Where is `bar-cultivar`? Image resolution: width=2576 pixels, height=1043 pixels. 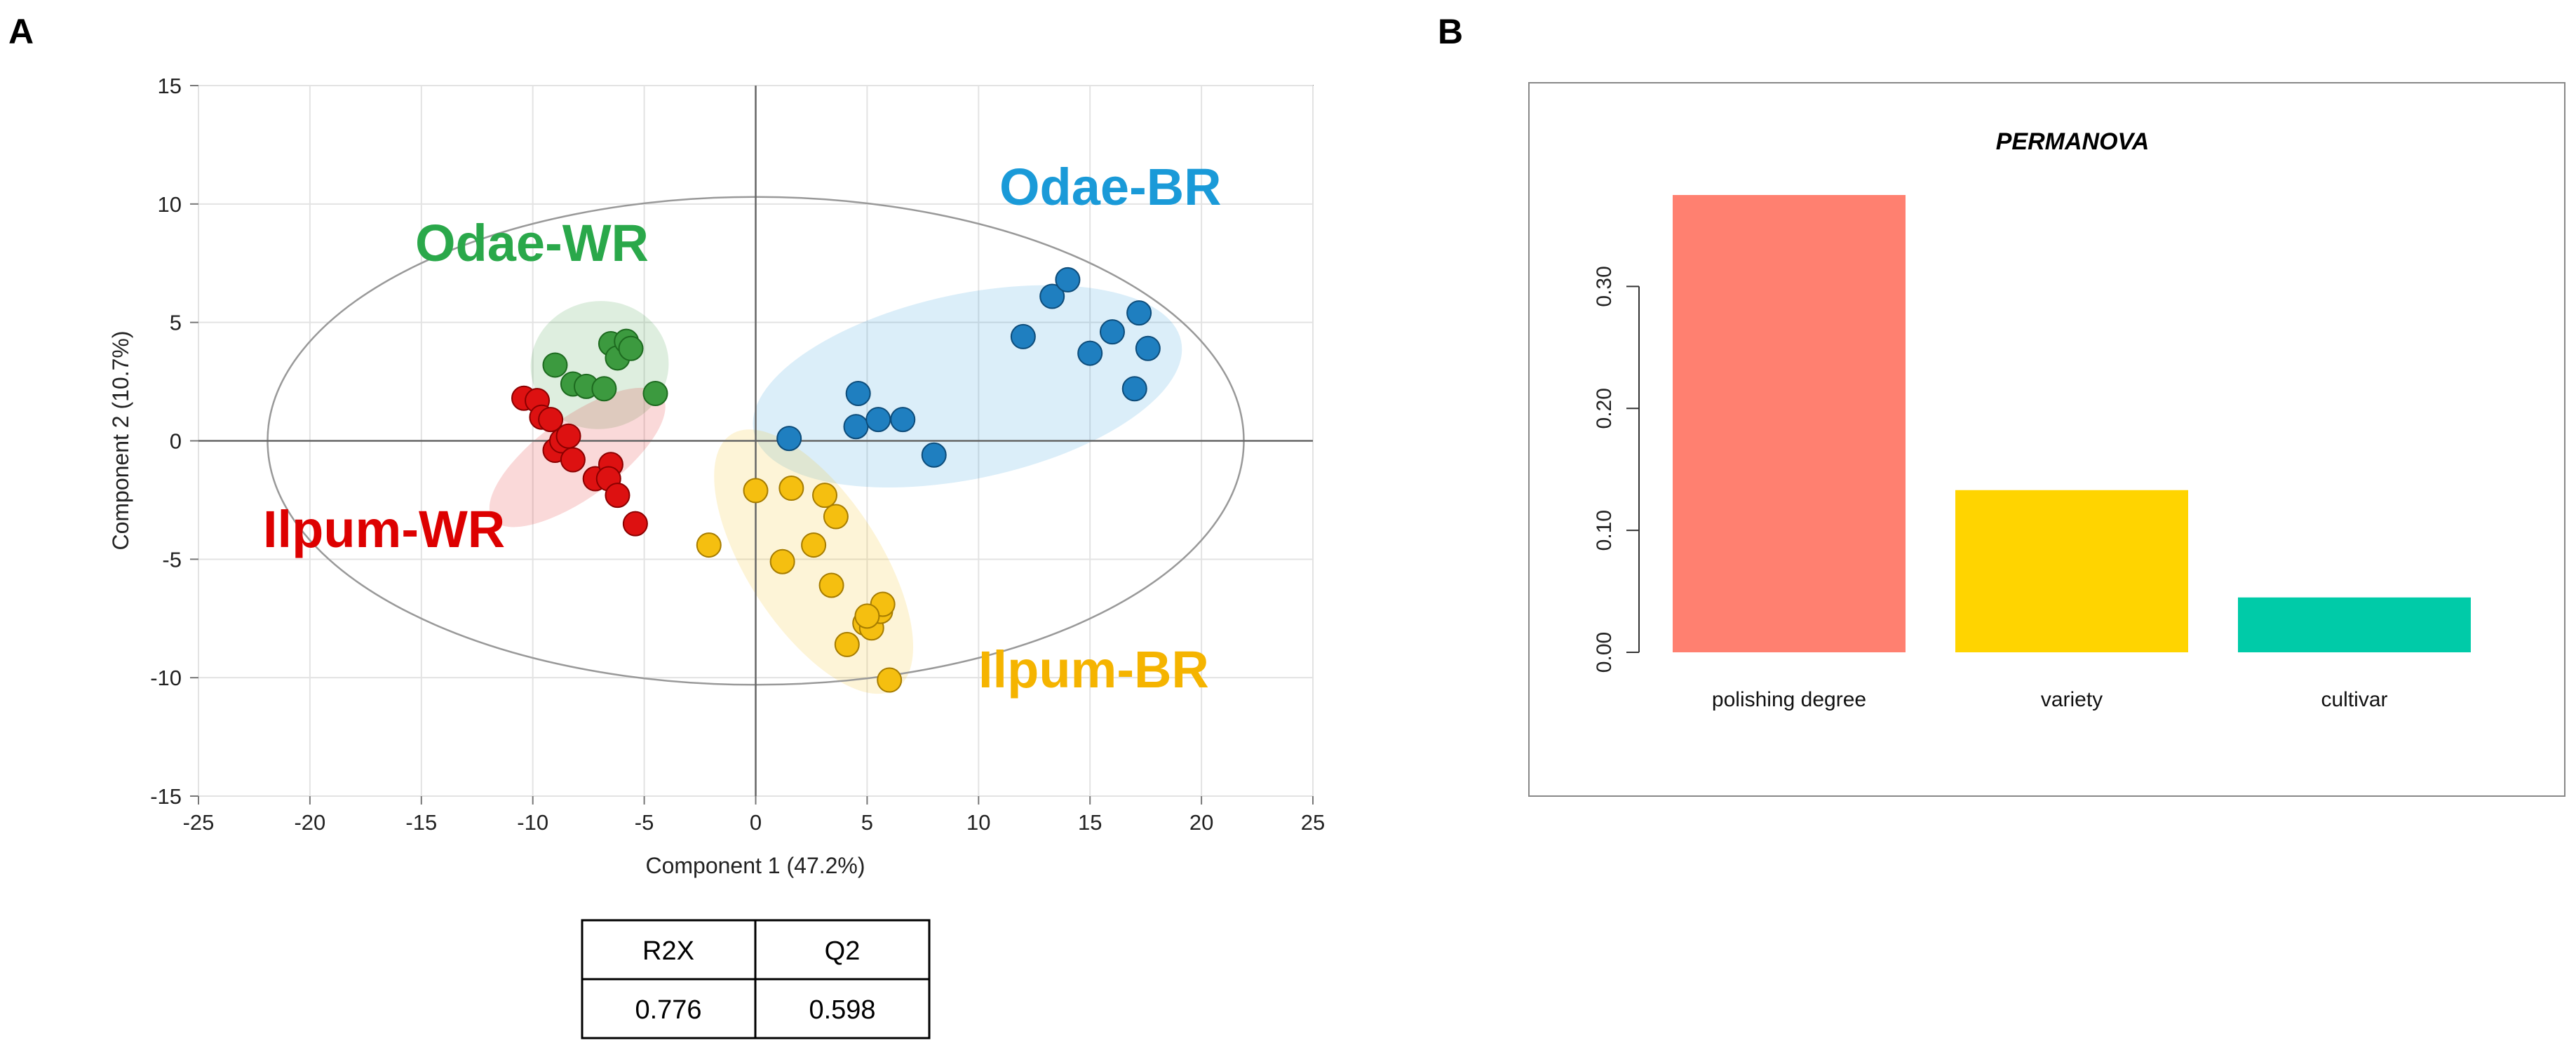
bar-cultivar is located at coordinates (2354, 624).